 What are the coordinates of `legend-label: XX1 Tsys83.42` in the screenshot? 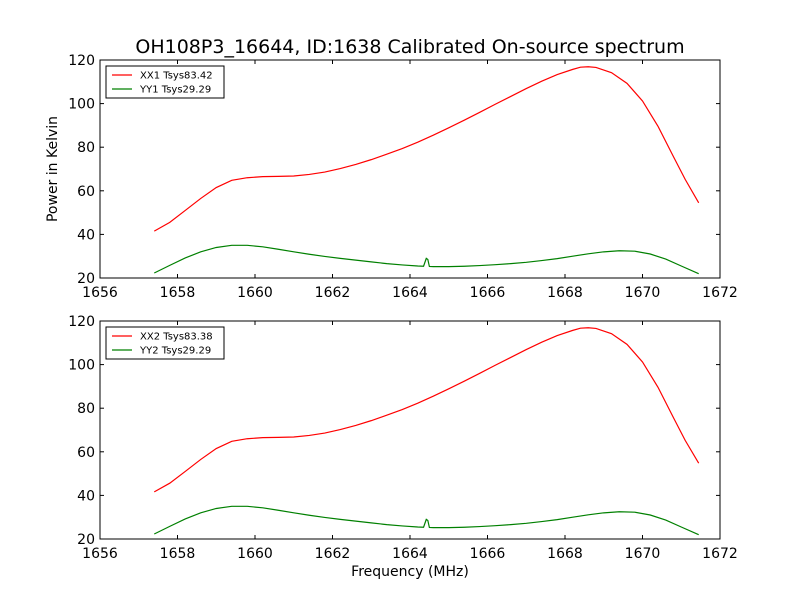 It's located at (176, 76).